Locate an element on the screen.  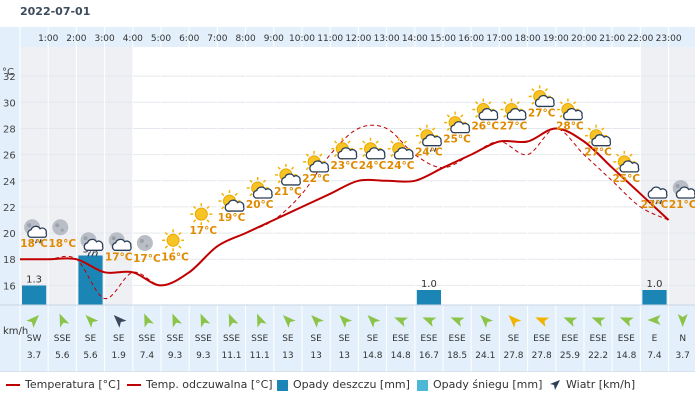
rain-bar is located at coordinates (654, 297).